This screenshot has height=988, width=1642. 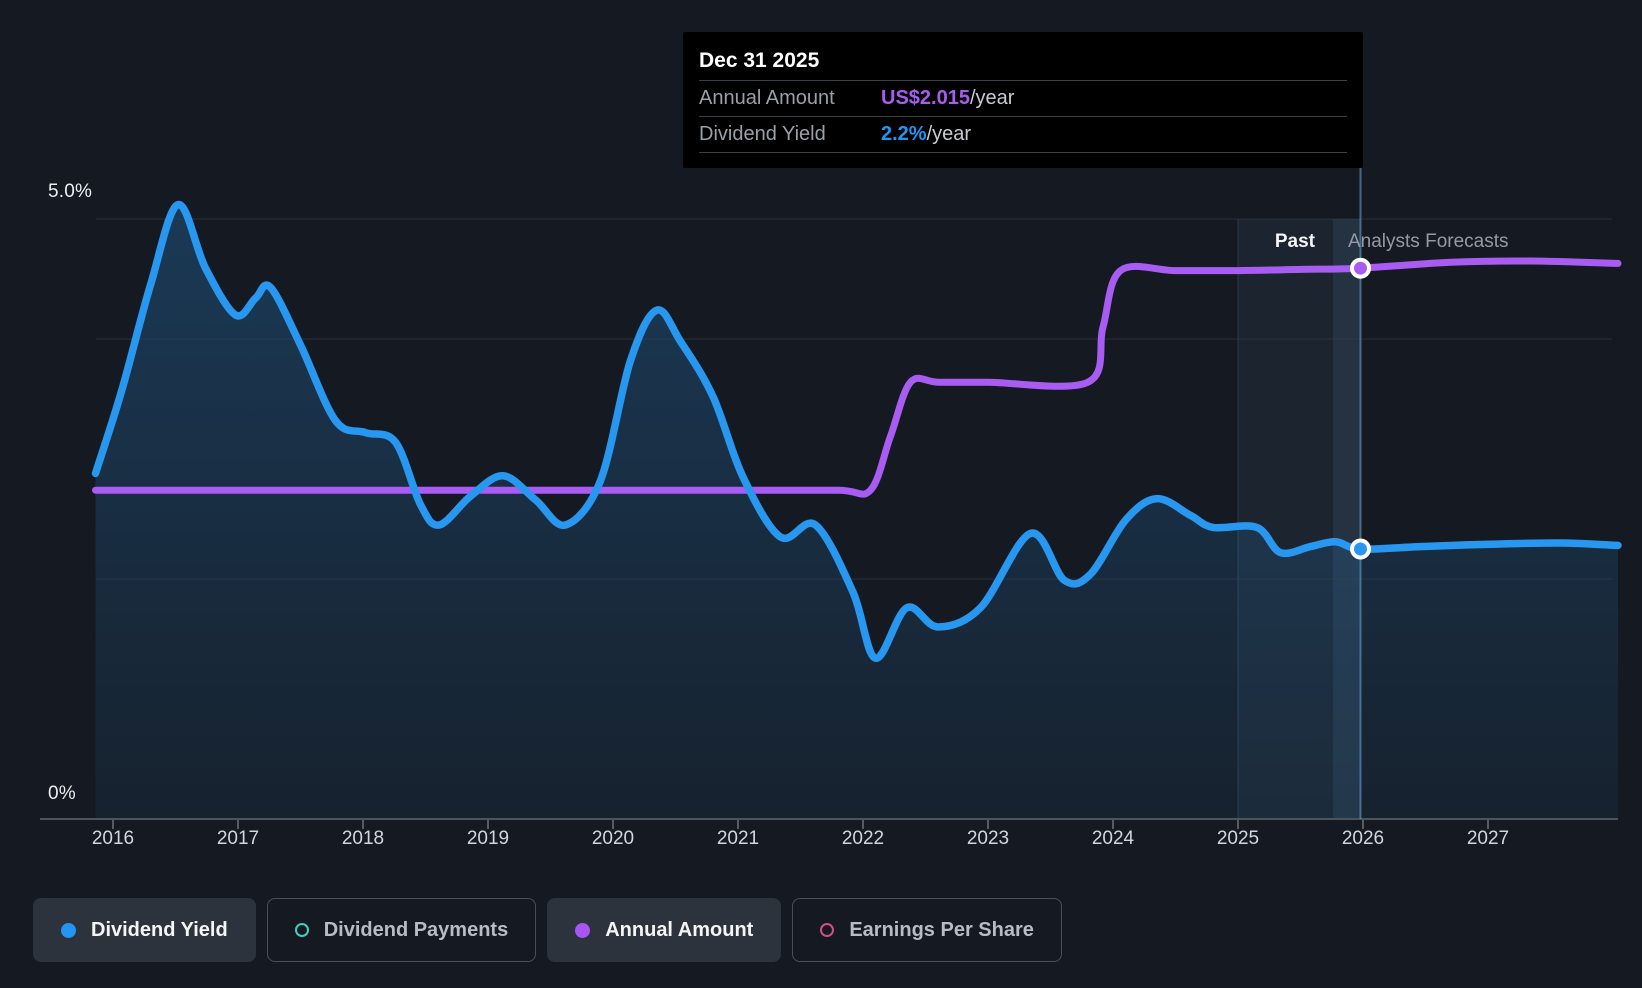 What do you see at coordinates (738, 838) in the screenshot?
I see `x-axis-label: 2021` at bounding box center [738, 838].